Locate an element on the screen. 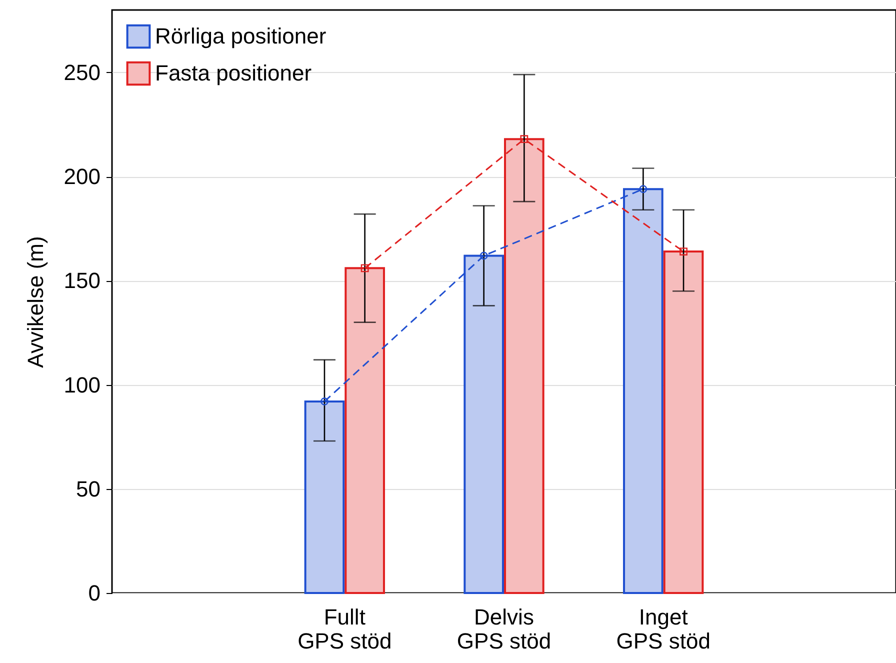 This screenshot has height=663, width=896. y-tick-label: 250 is located at coordinates (82, 72).